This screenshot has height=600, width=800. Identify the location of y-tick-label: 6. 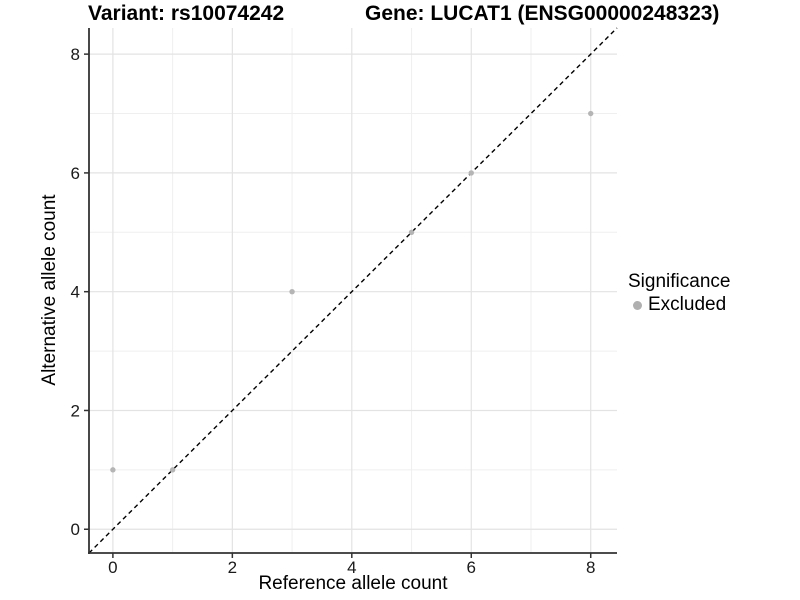
(75, 173).